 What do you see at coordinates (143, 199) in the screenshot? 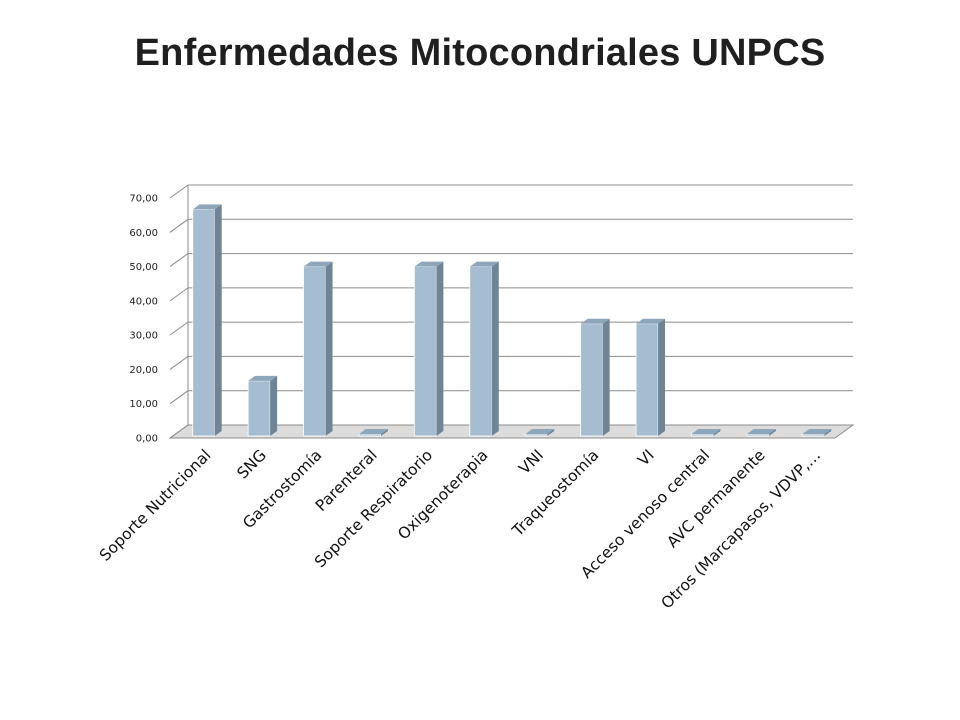
I see `y-tick-label: 70,00` at bounding box center [143, 199].